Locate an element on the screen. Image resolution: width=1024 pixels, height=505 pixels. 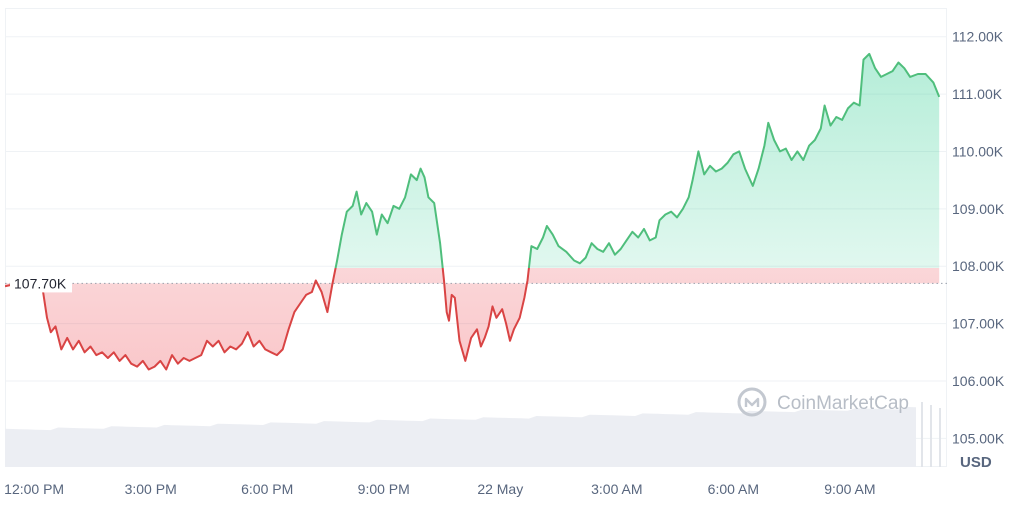
y-tick-label: 107.00K is located at coordinates (978, 324).